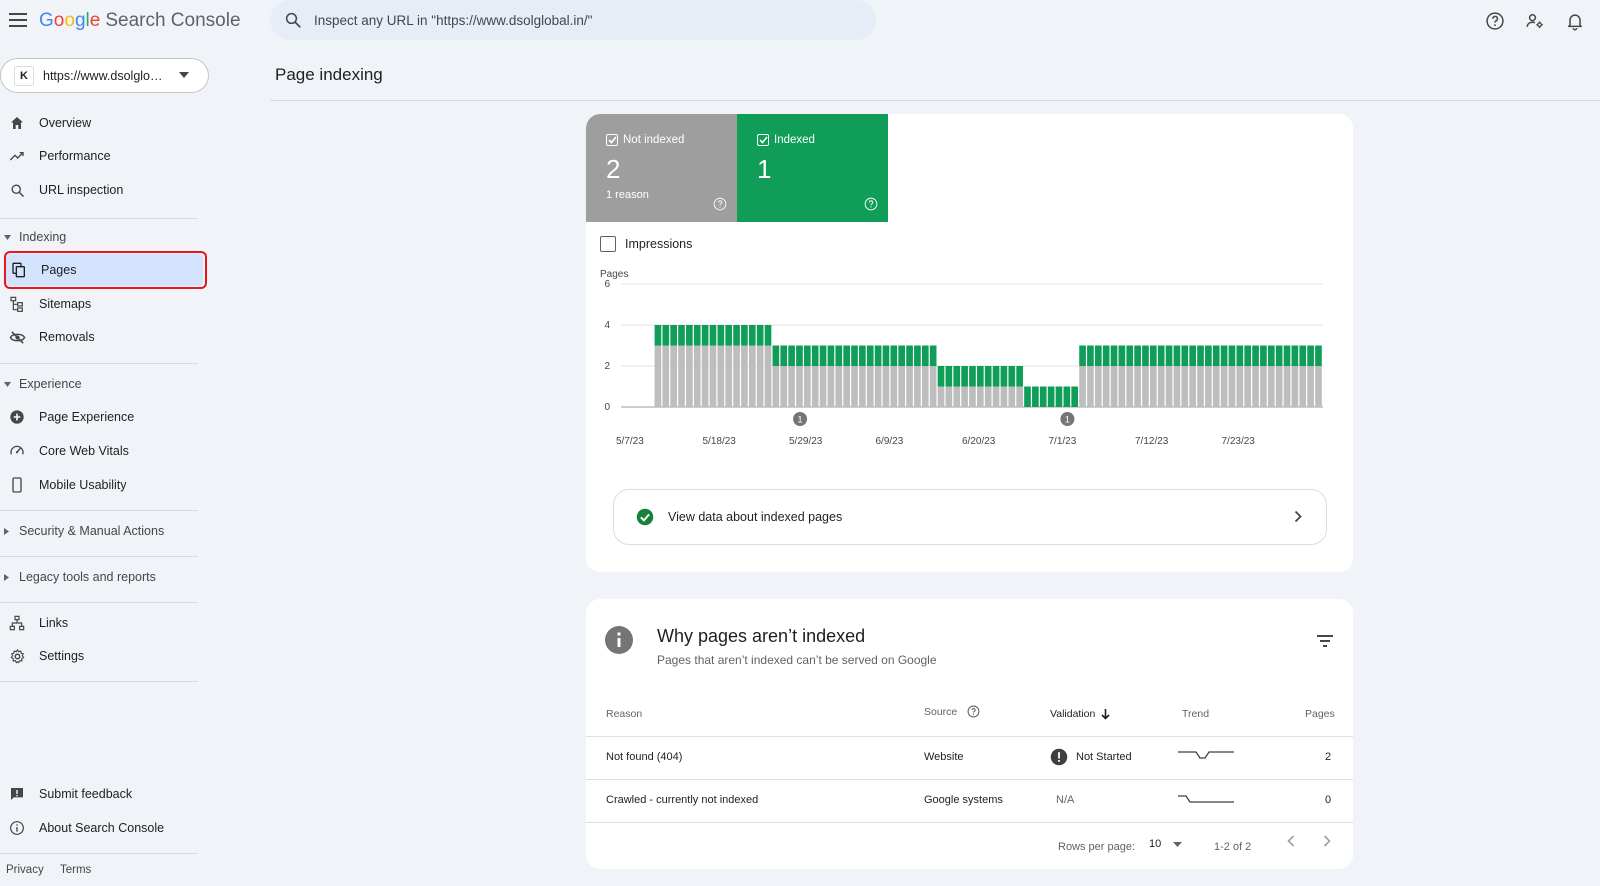 The width and height of the screenshot is (1600, 886). What do you see at coordinates (1535, 21) in the screenshot?
I see `manage-users-button` at bounding box center [1535, 21].